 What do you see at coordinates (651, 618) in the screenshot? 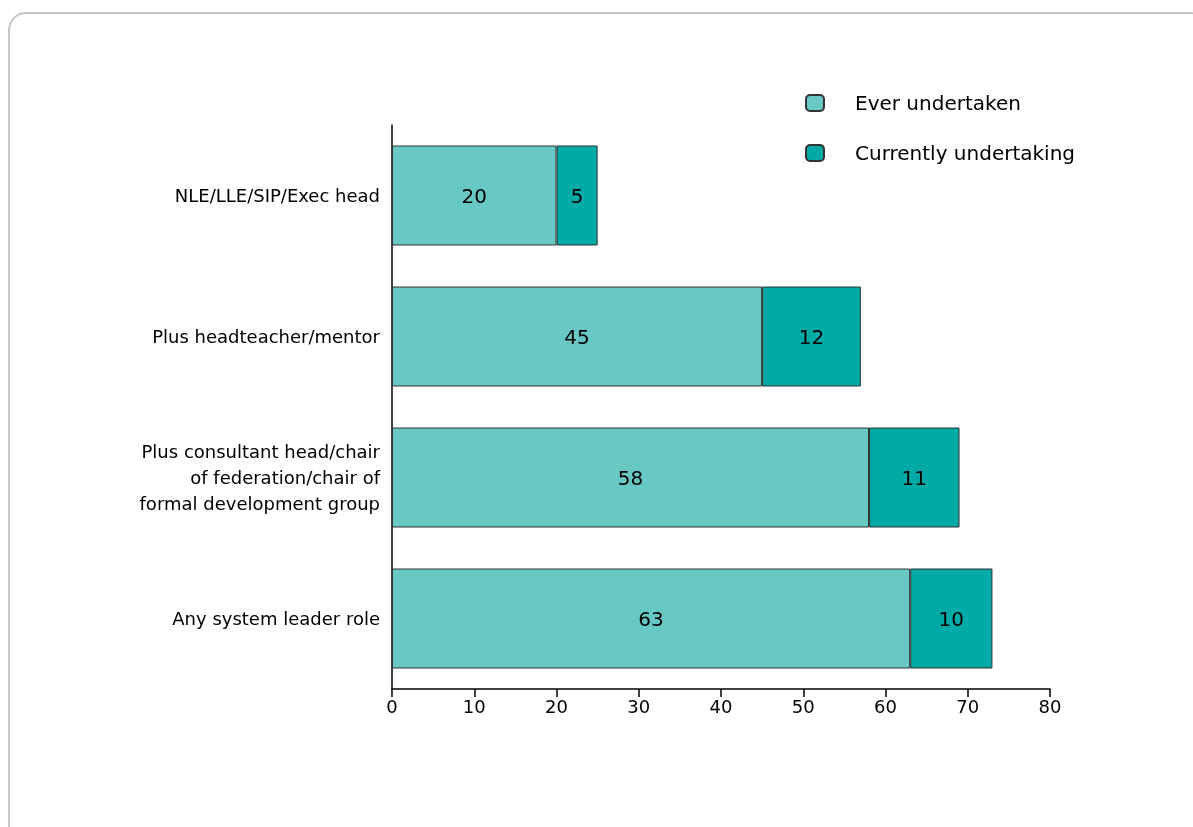
I see `data-label: 63` at bounding box center [651, 618].